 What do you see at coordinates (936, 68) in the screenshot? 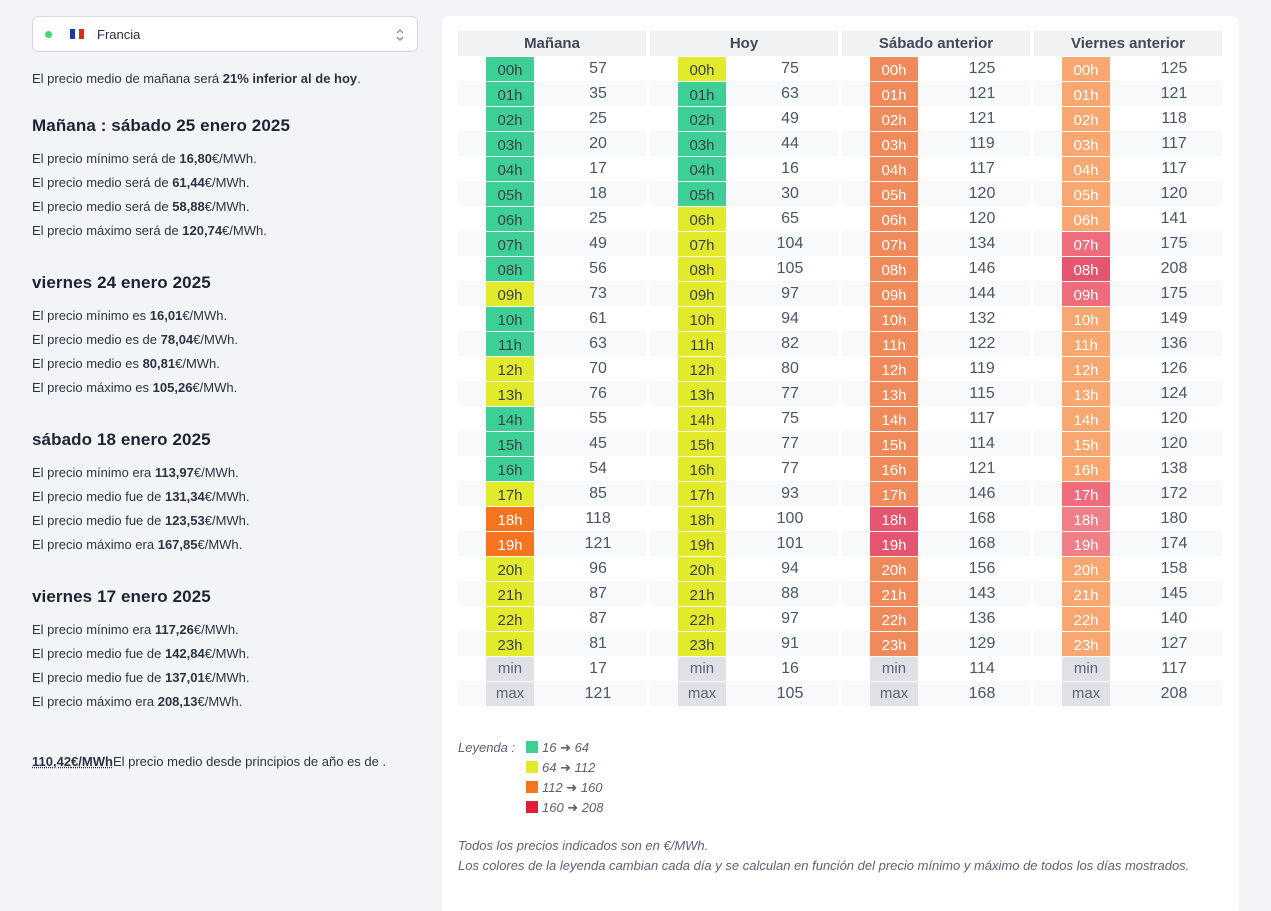
I see `table-row: 00h 125` at bounding box center [936, 68].